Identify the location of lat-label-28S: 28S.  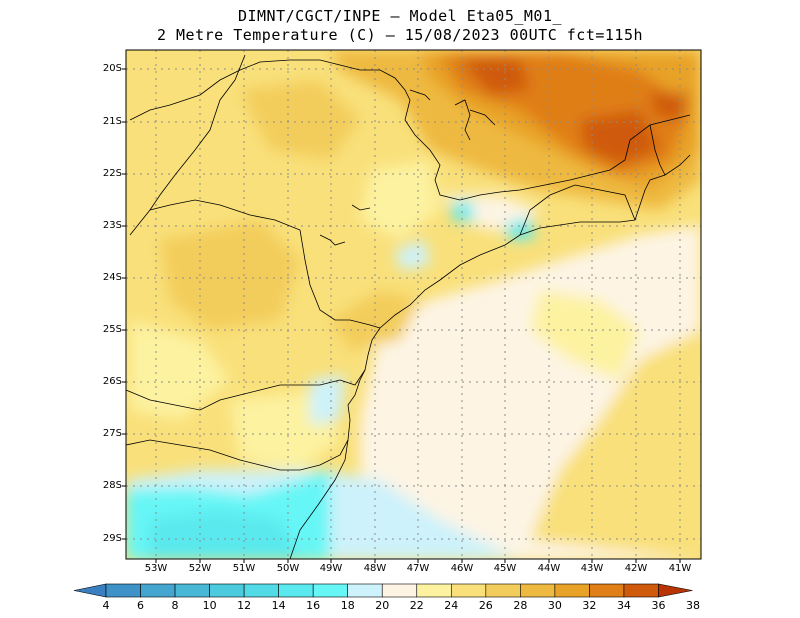
(112, 485).